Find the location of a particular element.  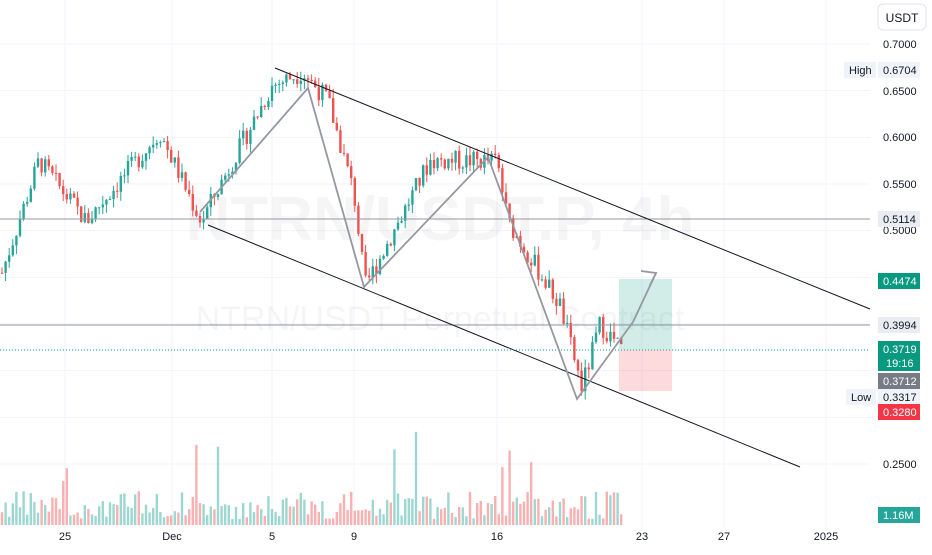

volume-tag: 1.16M is located at coordinates (899, 515).